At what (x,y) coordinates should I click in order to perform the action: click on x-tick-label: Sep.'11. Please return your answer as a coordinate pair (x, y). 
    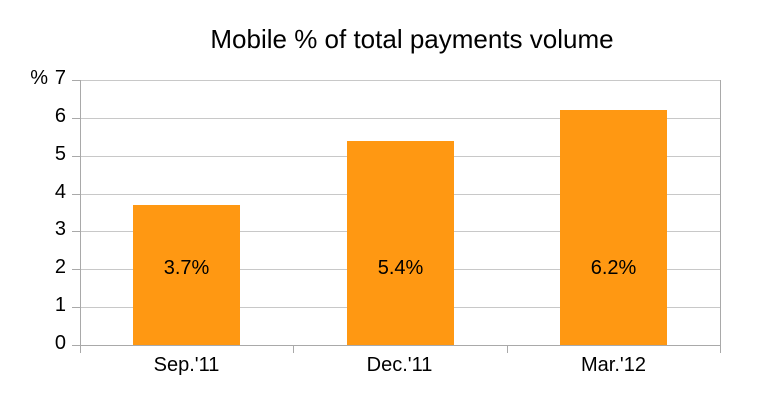
    Looking at the image, I should click on (186, 365).